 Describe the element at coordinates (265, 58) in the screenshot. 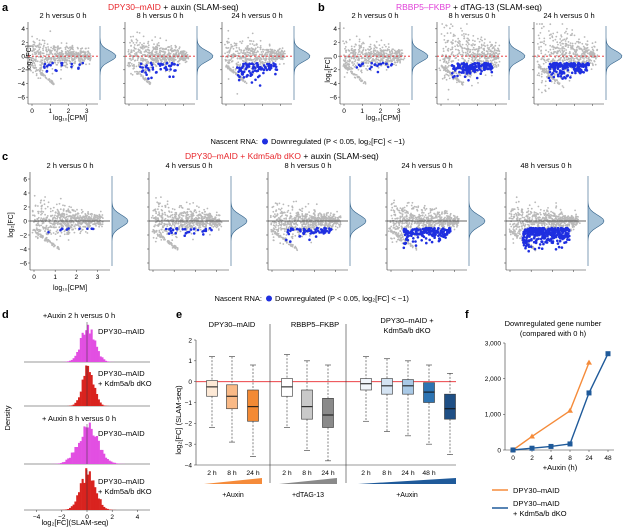

I see `ma-plot: 24 h versus 0 h` at that location.